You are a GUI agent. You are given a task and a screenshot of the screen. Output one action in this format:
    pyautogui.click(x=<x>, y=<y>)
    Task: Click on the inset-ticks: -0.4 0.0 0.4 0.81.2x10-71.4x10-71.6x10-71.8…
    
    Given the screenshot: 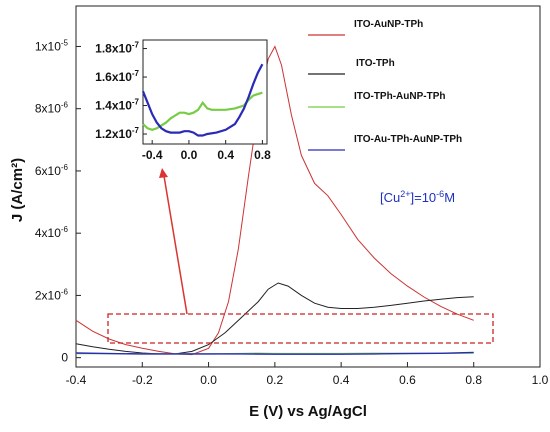 What is the action you would take?
    pyautogui.click(x=183, y=101)
    